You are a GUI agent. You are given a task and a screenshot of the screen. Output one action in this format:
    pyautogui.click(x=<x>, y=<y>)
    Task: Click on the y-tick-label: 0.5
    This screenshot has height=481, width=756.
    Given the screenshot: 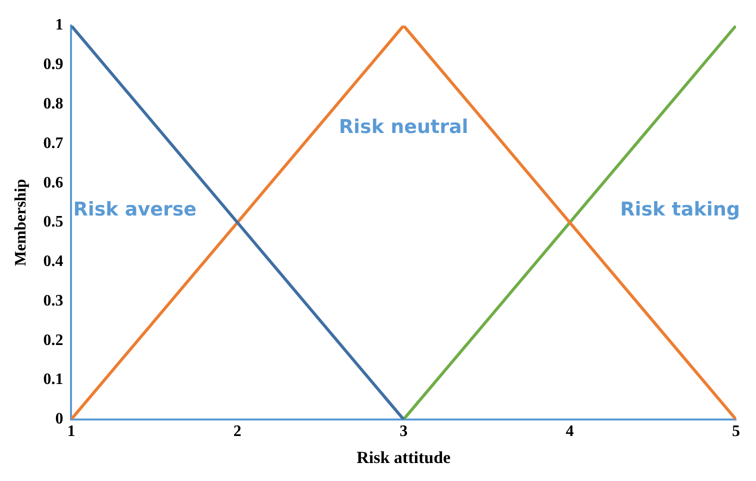 What is the action you would take?
    pyautogui.click(x=53, y=222)
    